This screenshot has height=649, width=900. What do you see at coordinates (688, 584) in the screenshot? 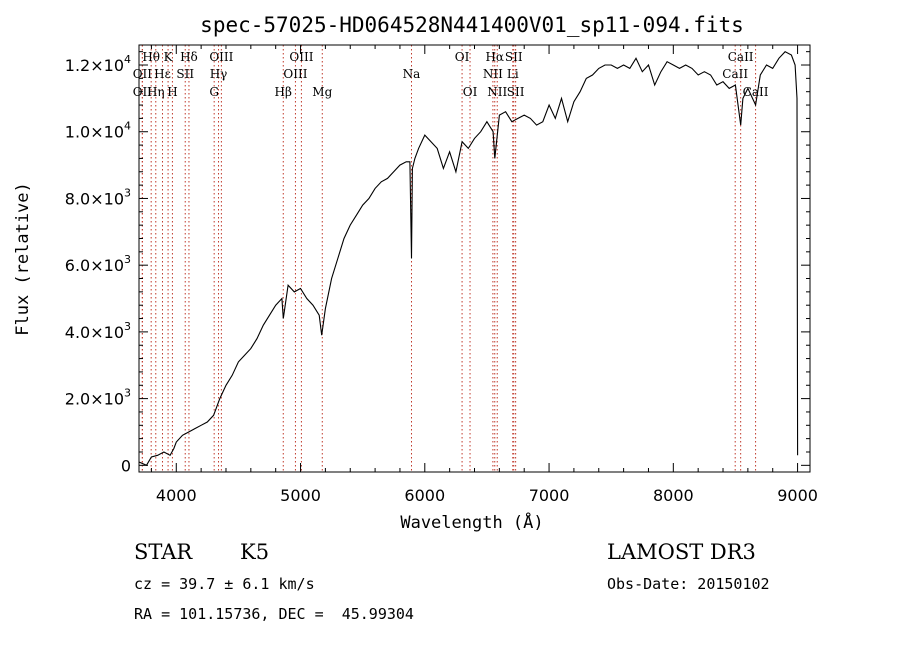
I see `observation-date: Obs-Date: 20150102` at bounding box center [688, 584].